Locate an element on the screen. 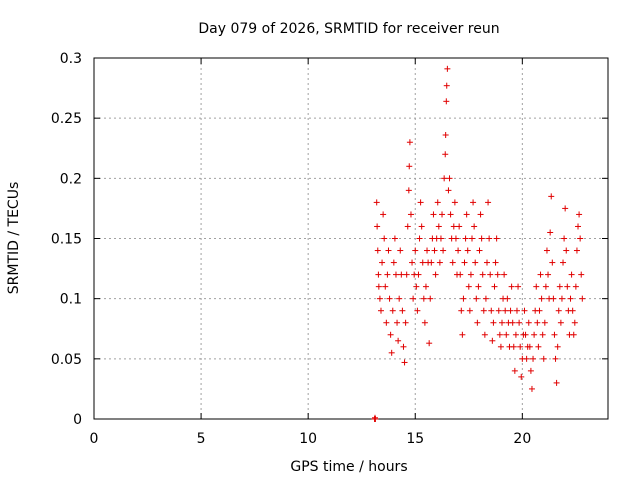 This screenshot has height=480, width=640. y-tick-label: 0.15 is located at coordinates (66, 240).